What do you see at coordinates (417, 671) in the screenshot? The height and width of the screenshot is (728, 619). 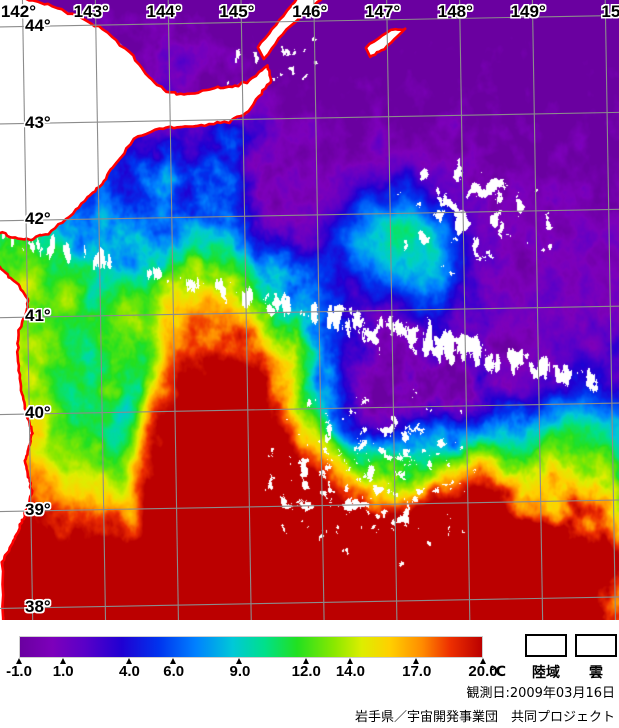 I see `colorbar-tick-label: 17.0` at bounding box center [417, 671].